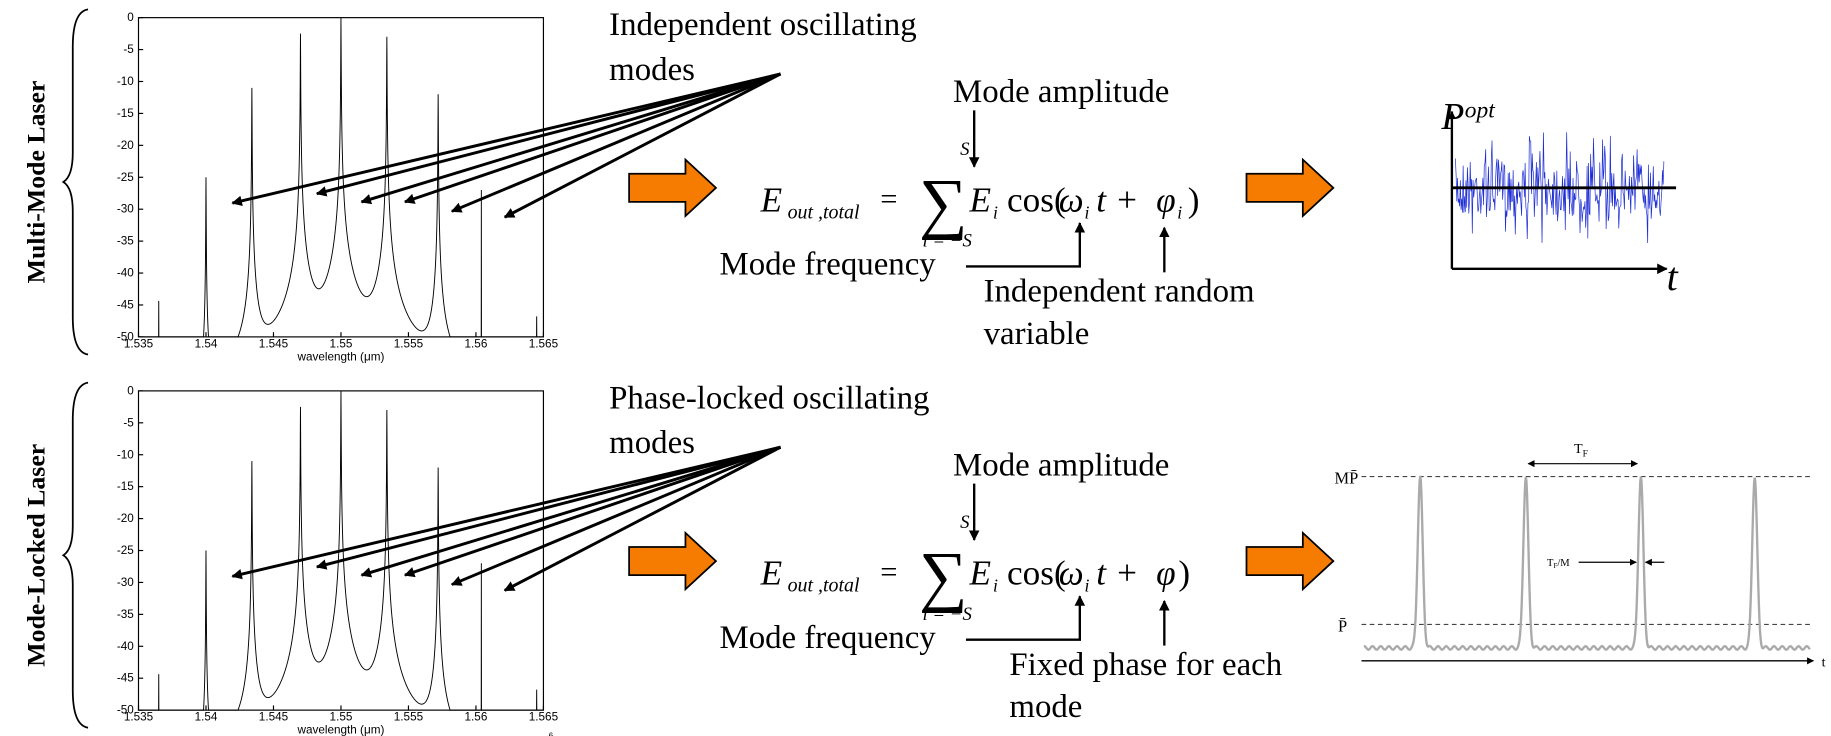 The image size is (1831, 736). Describe the element at coordinates (1342, 625) in the screenshot. I see `mean-level-label: P̄` at that location.